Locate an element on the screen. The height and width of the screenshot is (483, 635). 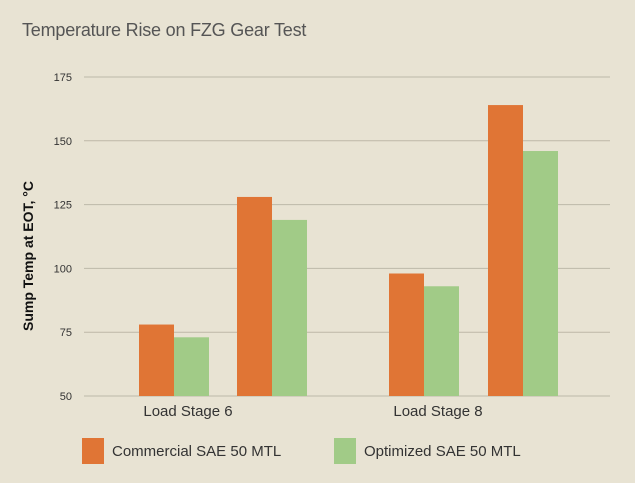
legend-item-commercial: Commercial SAE 50 MTL is located at coordinates (181, 451).